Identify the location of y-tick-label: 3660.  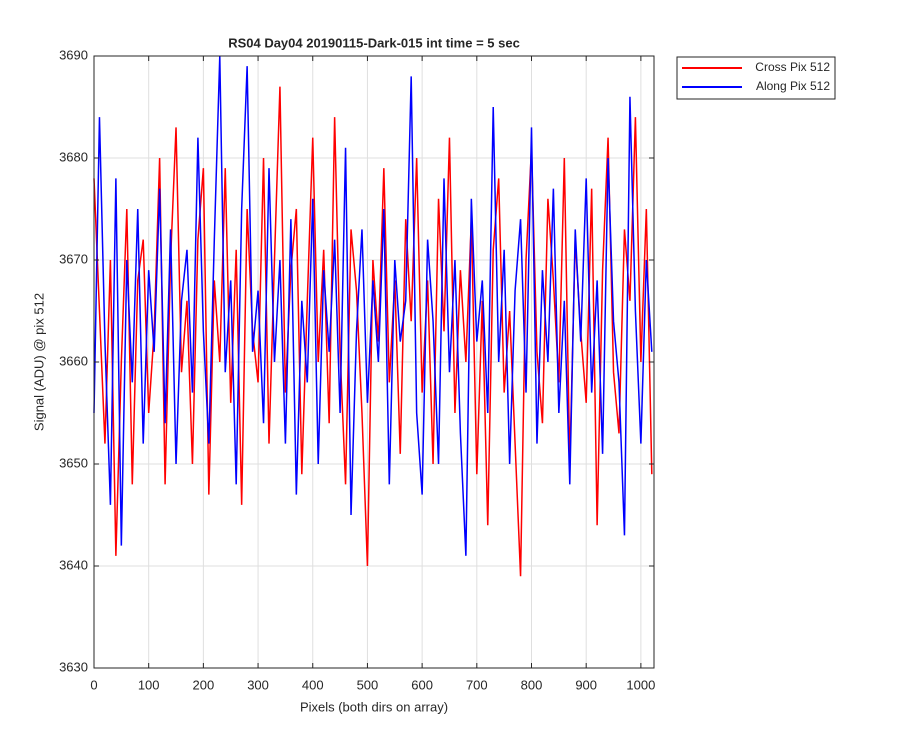
(73, 360).